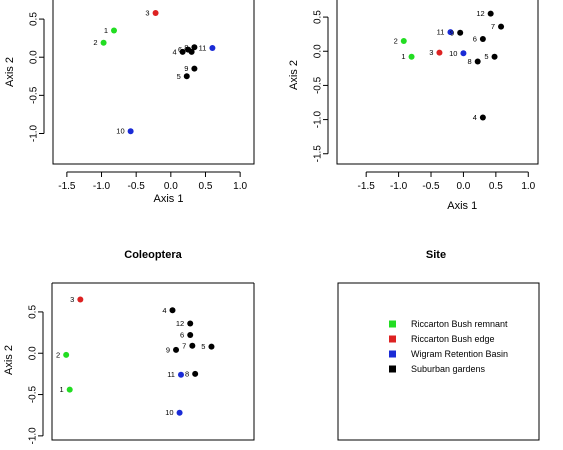 The width and height of the screenshot is (563, 450). Describe the element at coordinates (153, 255) in the screenshot. I see `panel-title: Coleoptera` at that location.